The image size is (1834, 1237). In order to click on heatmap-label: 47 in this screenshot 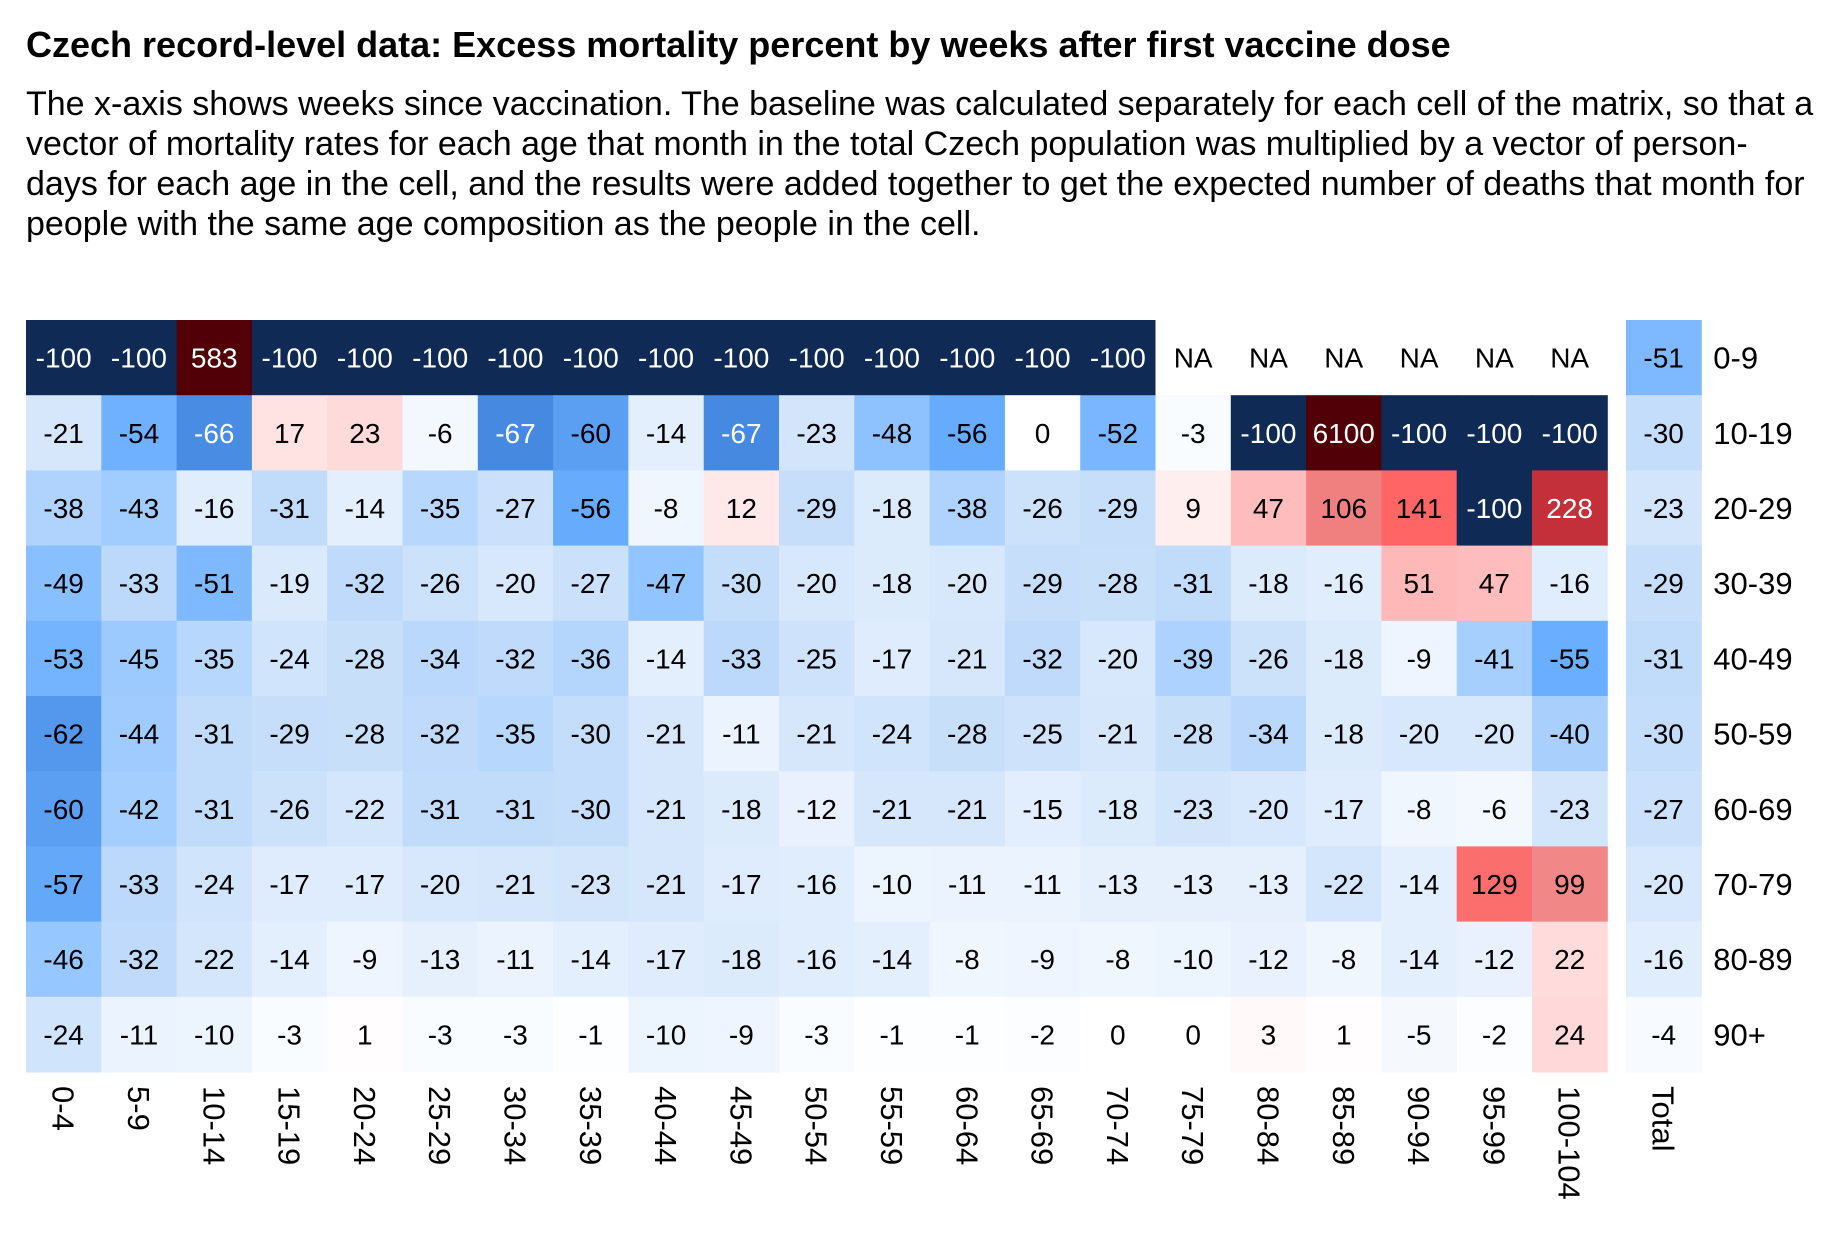, I will do `click(1494, 583)`.